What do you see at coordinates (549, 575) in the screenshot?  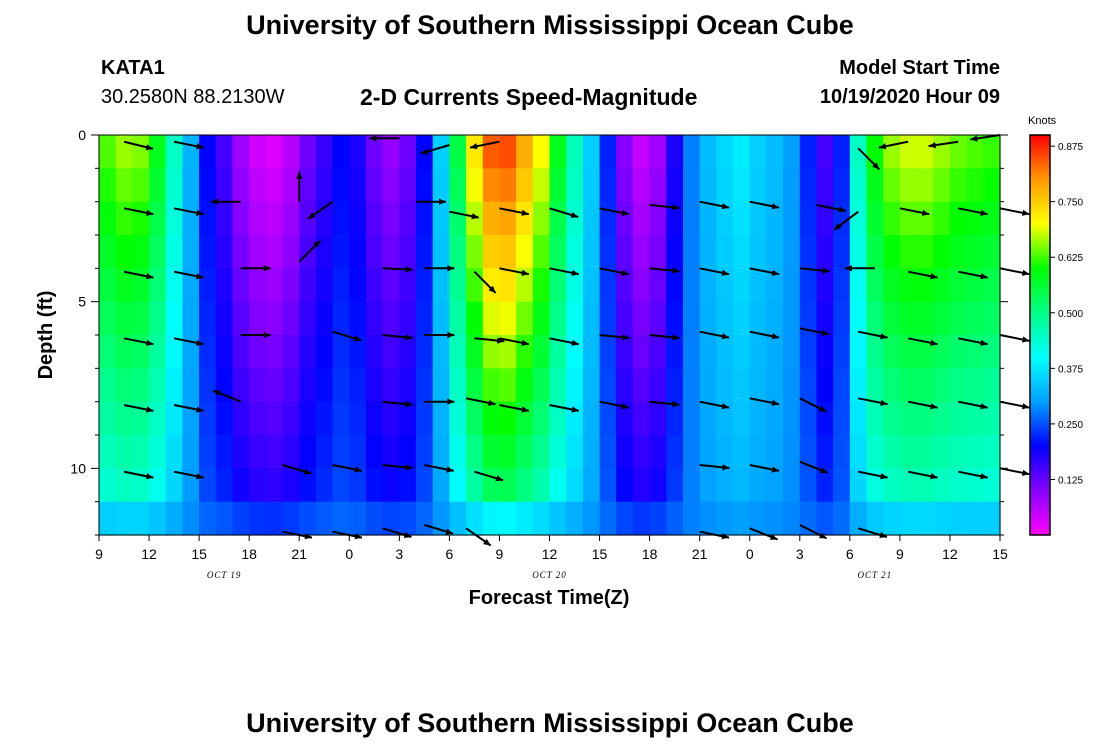 I see `date-label: OCT 20` at bounding box center [549, 575].